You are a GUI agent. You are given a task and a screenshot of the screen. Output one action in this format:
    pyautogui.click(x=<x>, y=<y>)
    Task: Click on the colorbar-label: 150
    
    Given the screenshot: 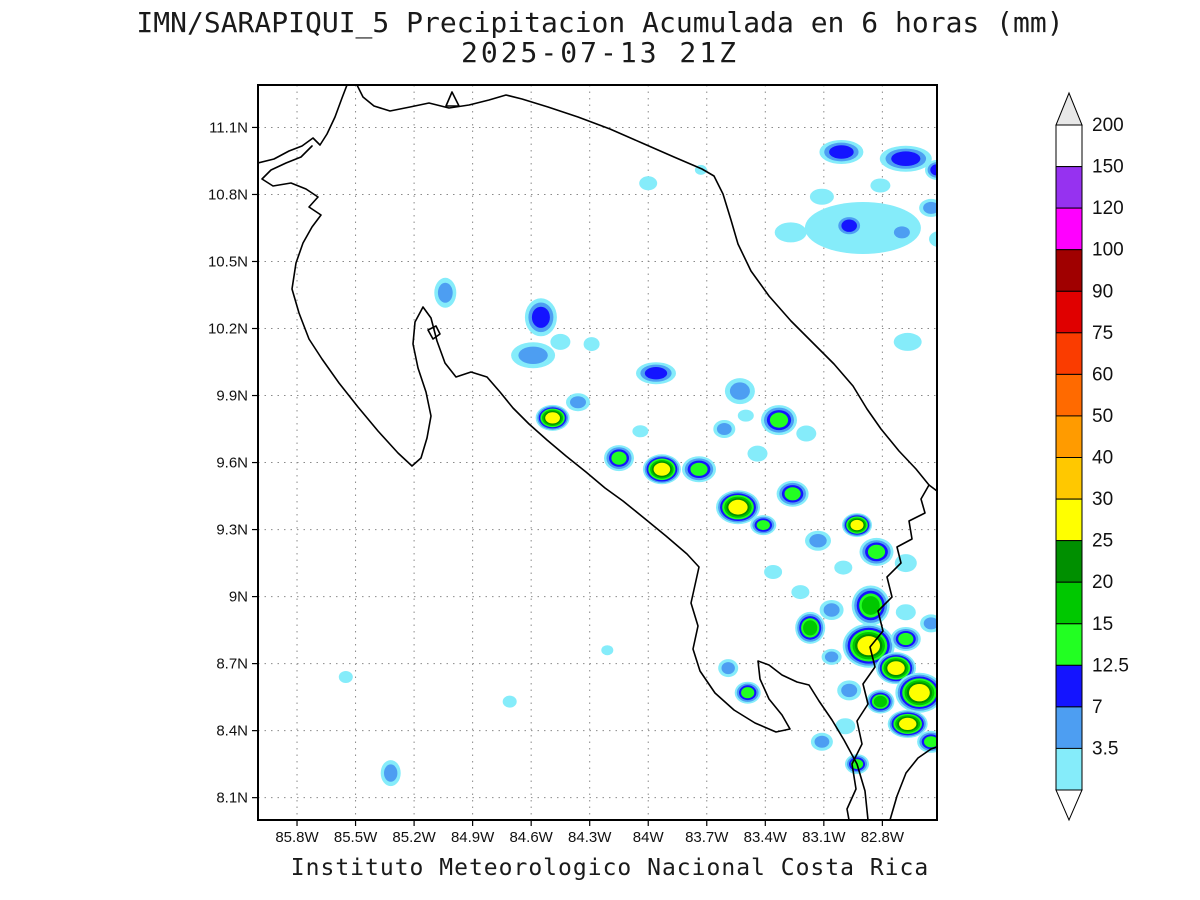 What is the action you would take?
    pyautogui.click(x=1108, y=167)
    